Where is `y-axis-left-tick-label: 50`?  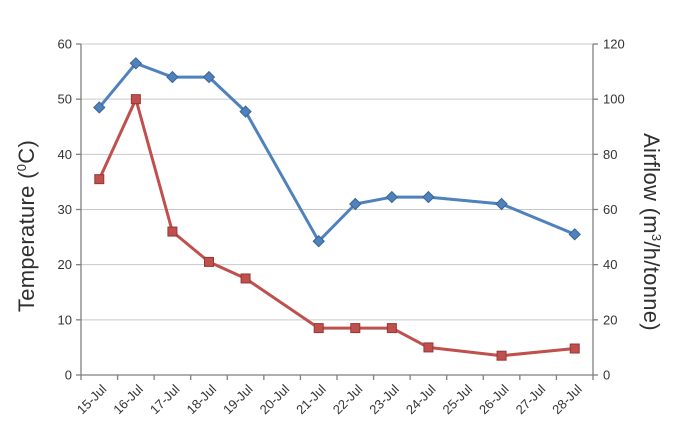 y-axis-left-tick-label: 50 is located at coordinates (65, 99).